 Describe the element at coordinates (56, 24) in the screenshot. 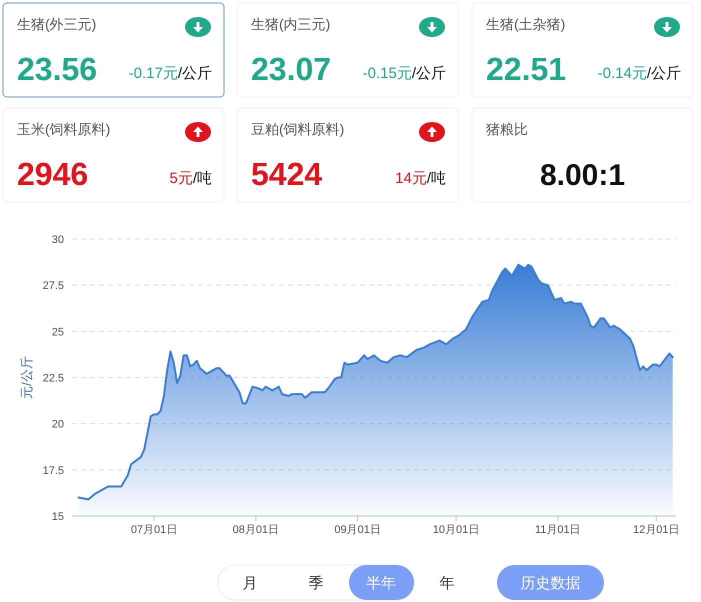

I see `category-label: 生猪(外三元)` at that location.